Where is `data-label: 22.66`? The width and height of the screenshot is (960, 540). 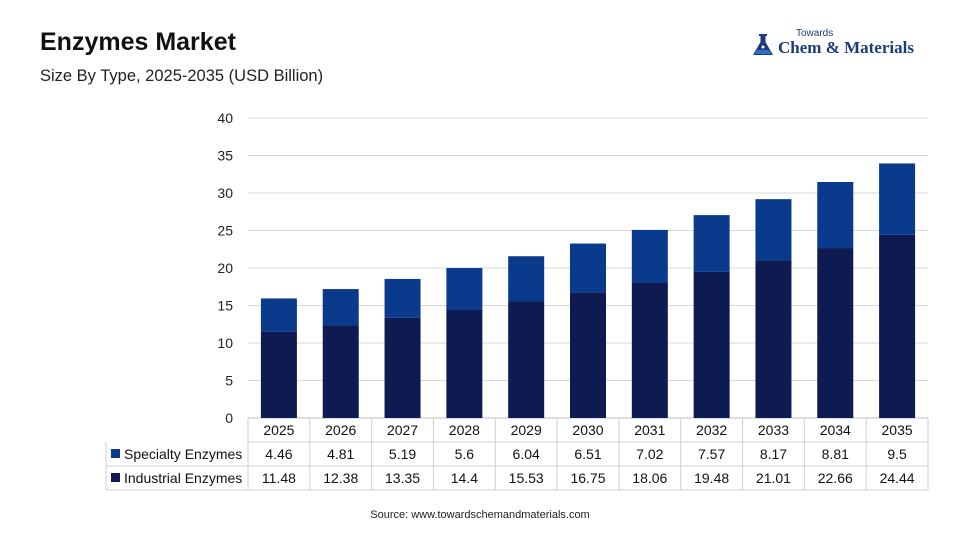
data-label: 22.66 is located at coordinates (835, 478).